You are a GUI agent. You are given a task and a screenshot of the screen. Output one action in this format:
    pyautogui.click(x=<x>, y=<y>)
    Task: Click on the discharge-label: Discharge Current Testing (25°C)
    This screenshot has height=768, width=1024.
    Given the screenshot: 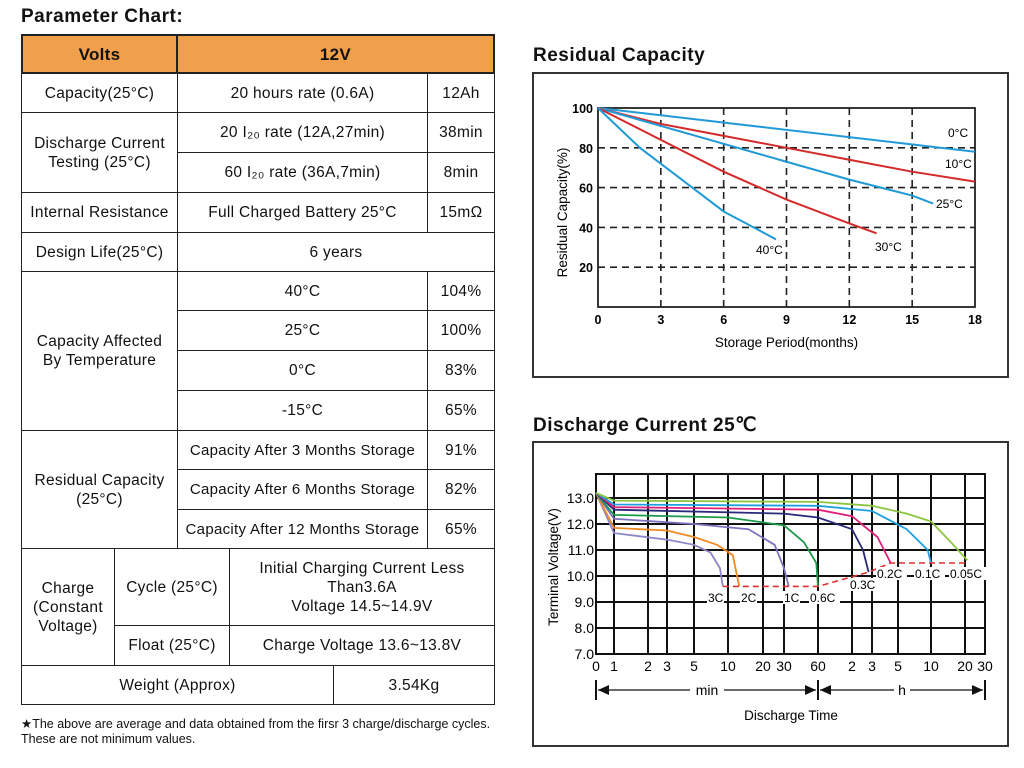 What is the action you would take?
    pyautogui.click(x=99, y=152)
    